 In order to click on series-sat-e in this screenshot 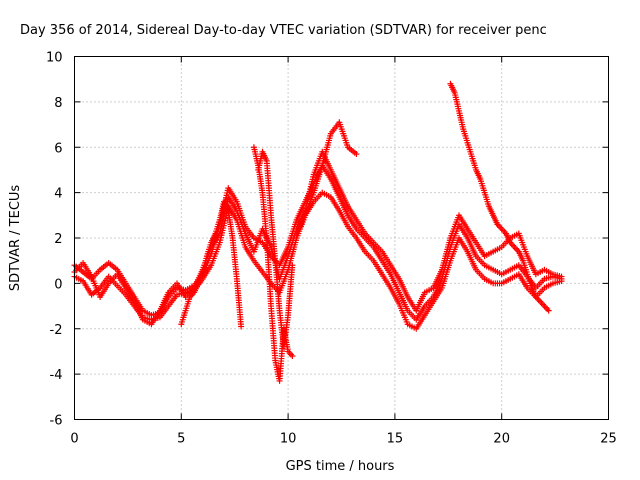, I will do `click(273, 264)`.